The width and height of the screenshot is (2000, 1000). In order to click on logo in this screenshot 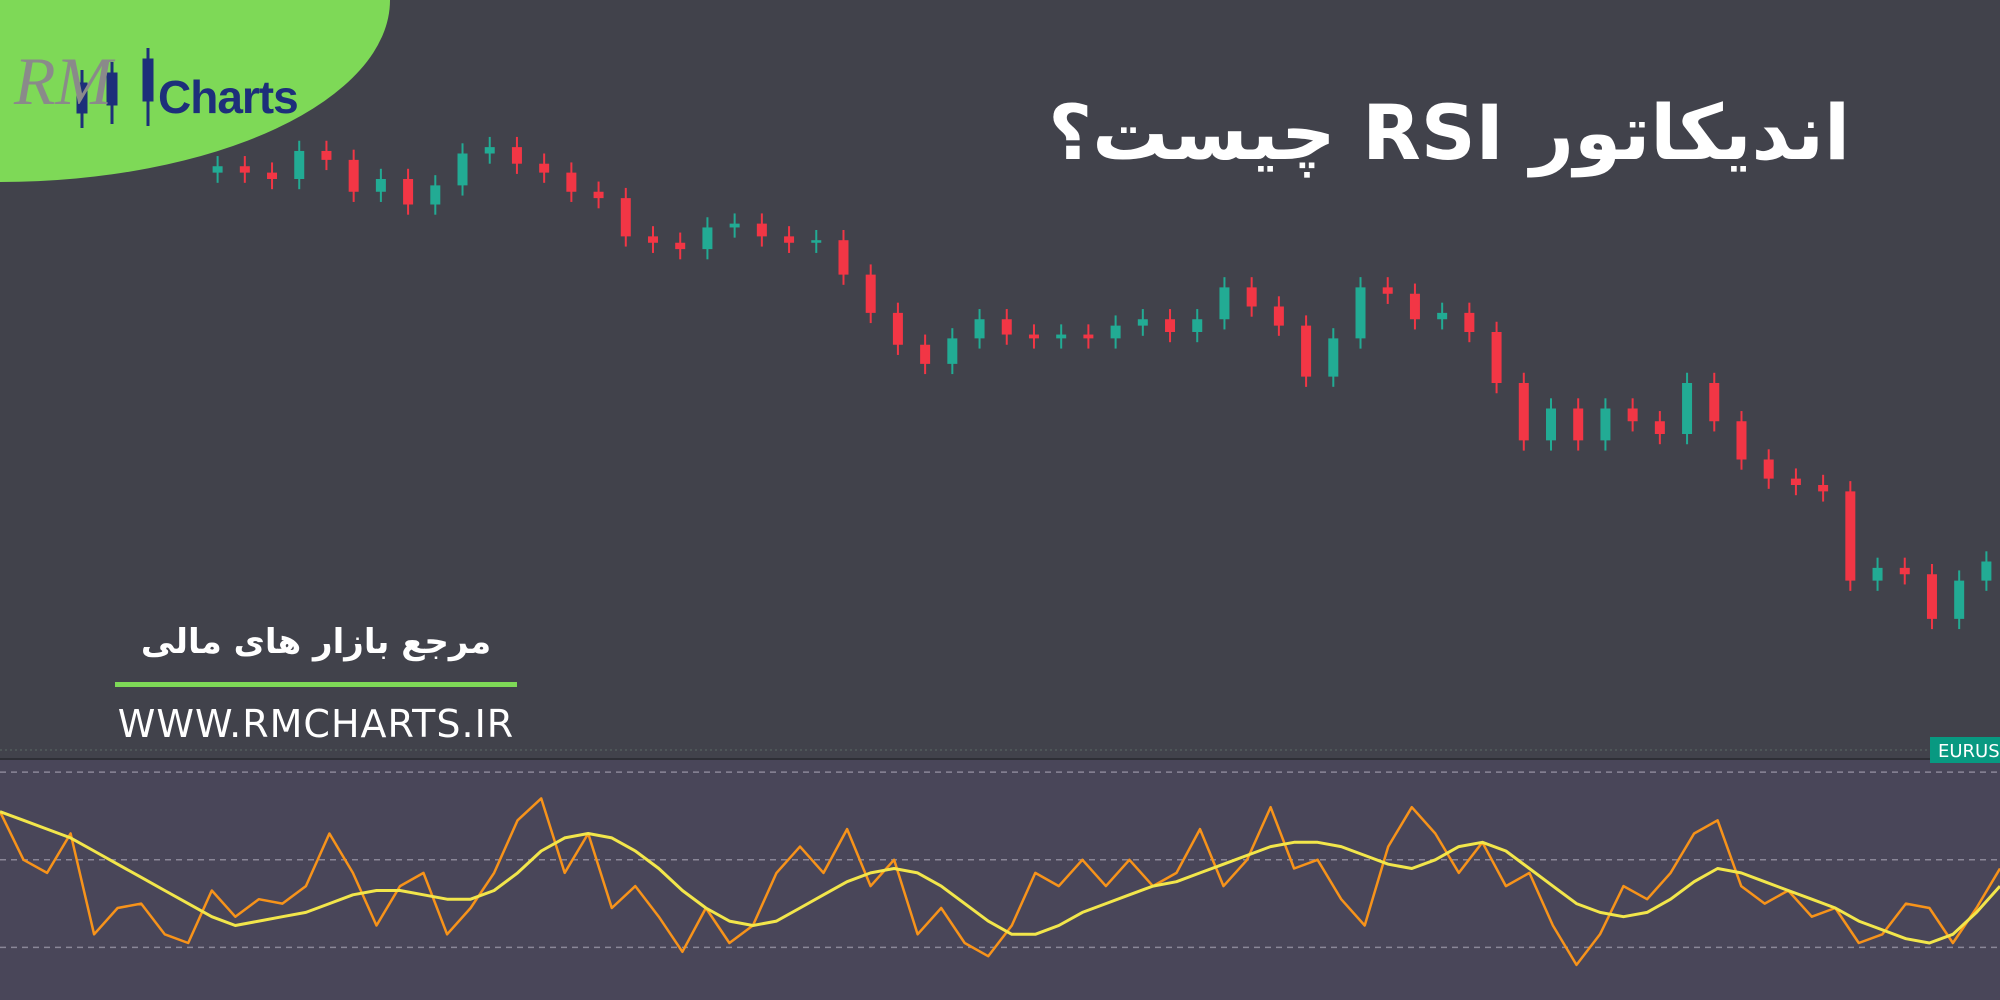, I will do `click(195, 91)`.